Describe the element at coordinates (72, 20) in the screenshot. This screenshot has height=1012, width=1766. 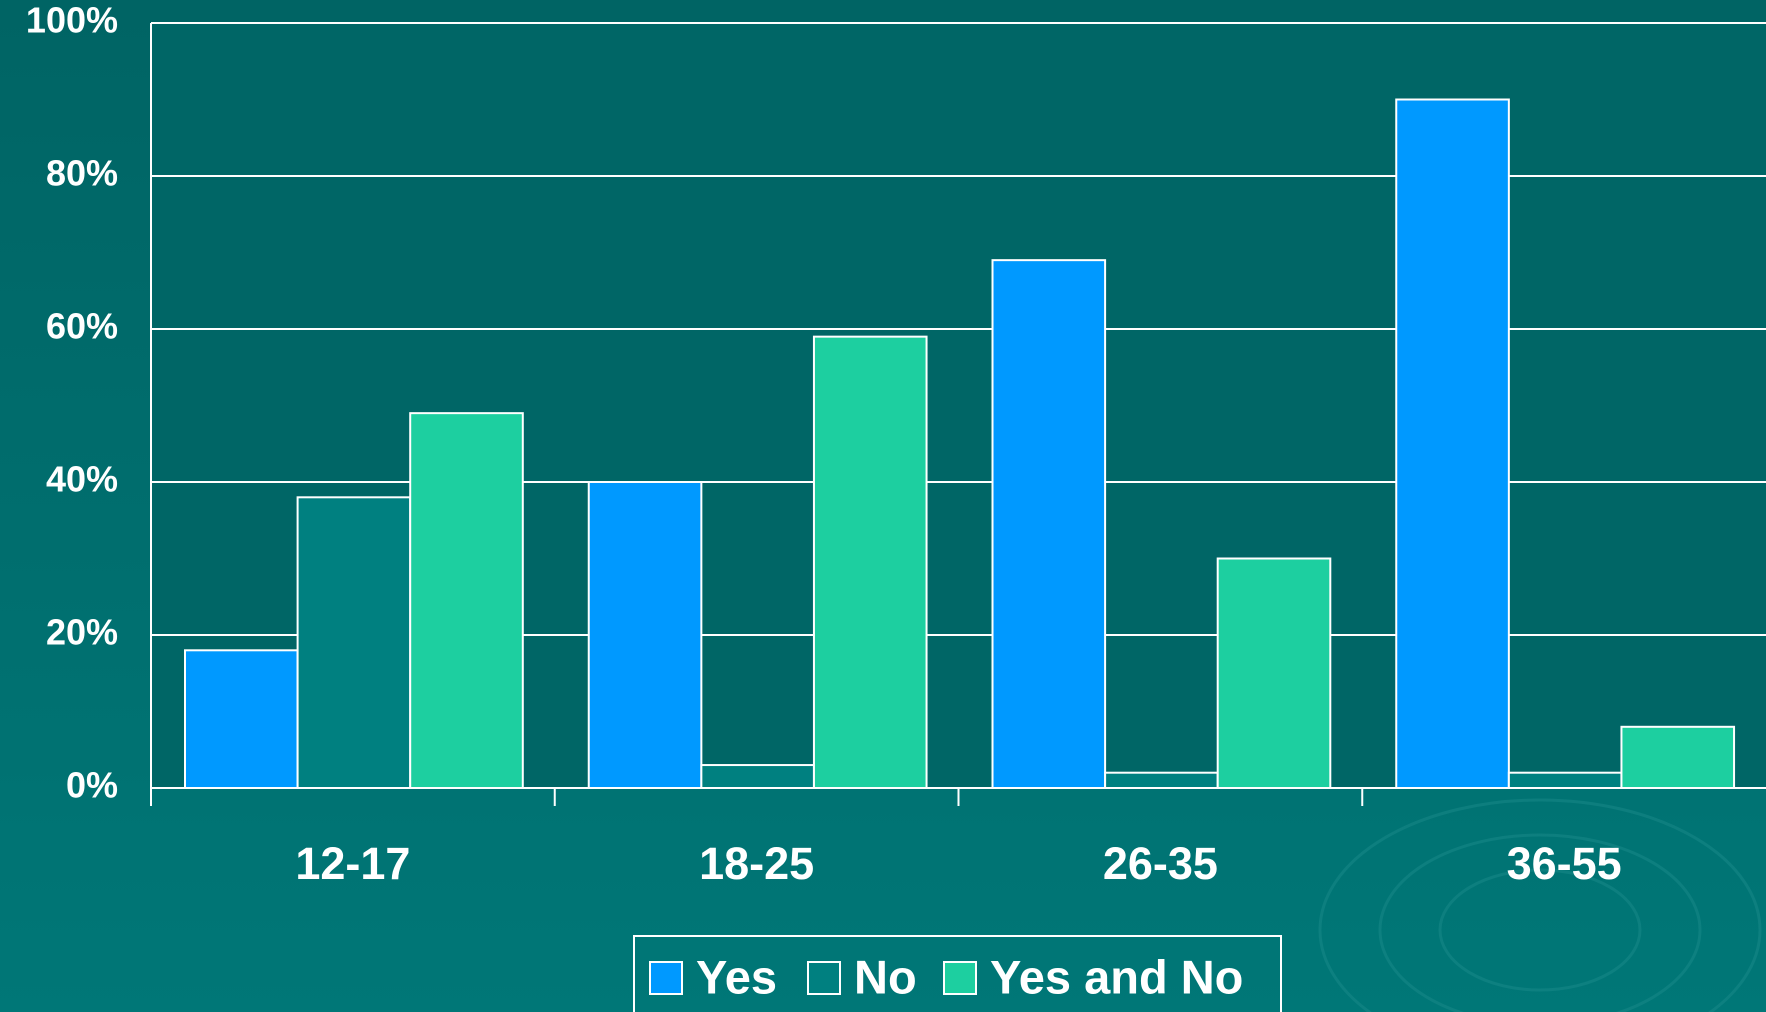
I see `y-tick-label: 100%` at that location.